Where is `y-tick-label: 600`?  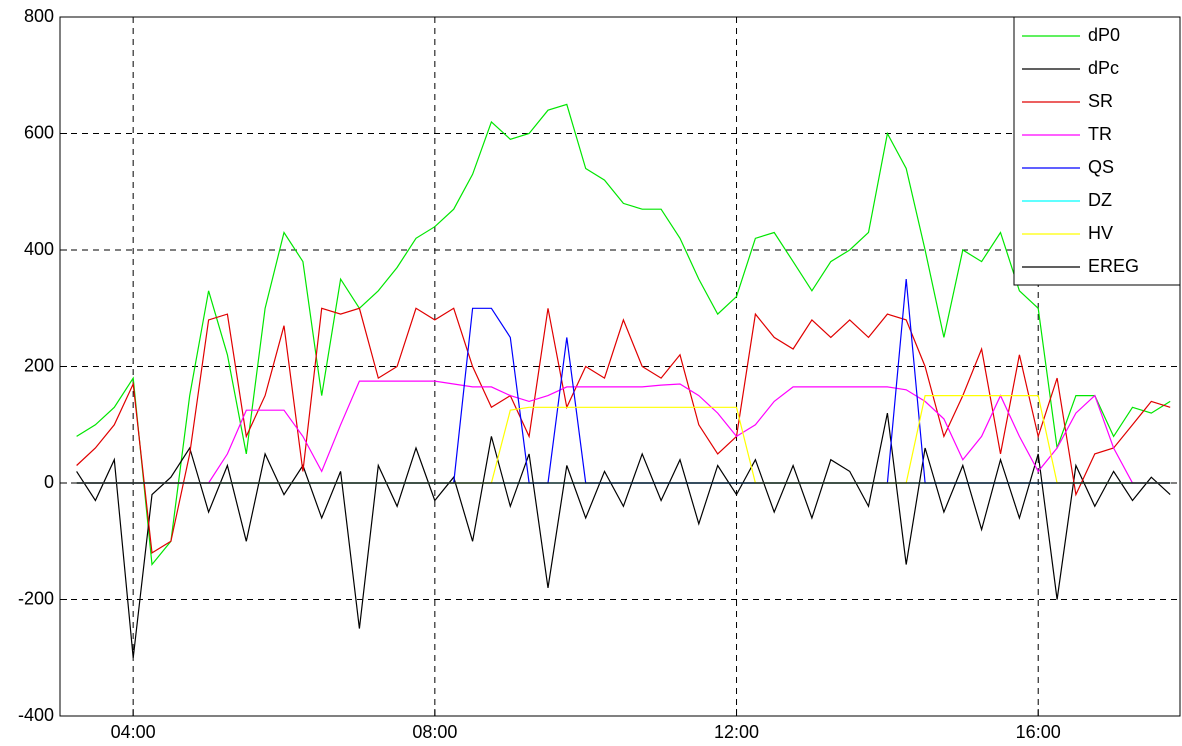 y-tick-label: 600 is located at coordinates (39, 132).